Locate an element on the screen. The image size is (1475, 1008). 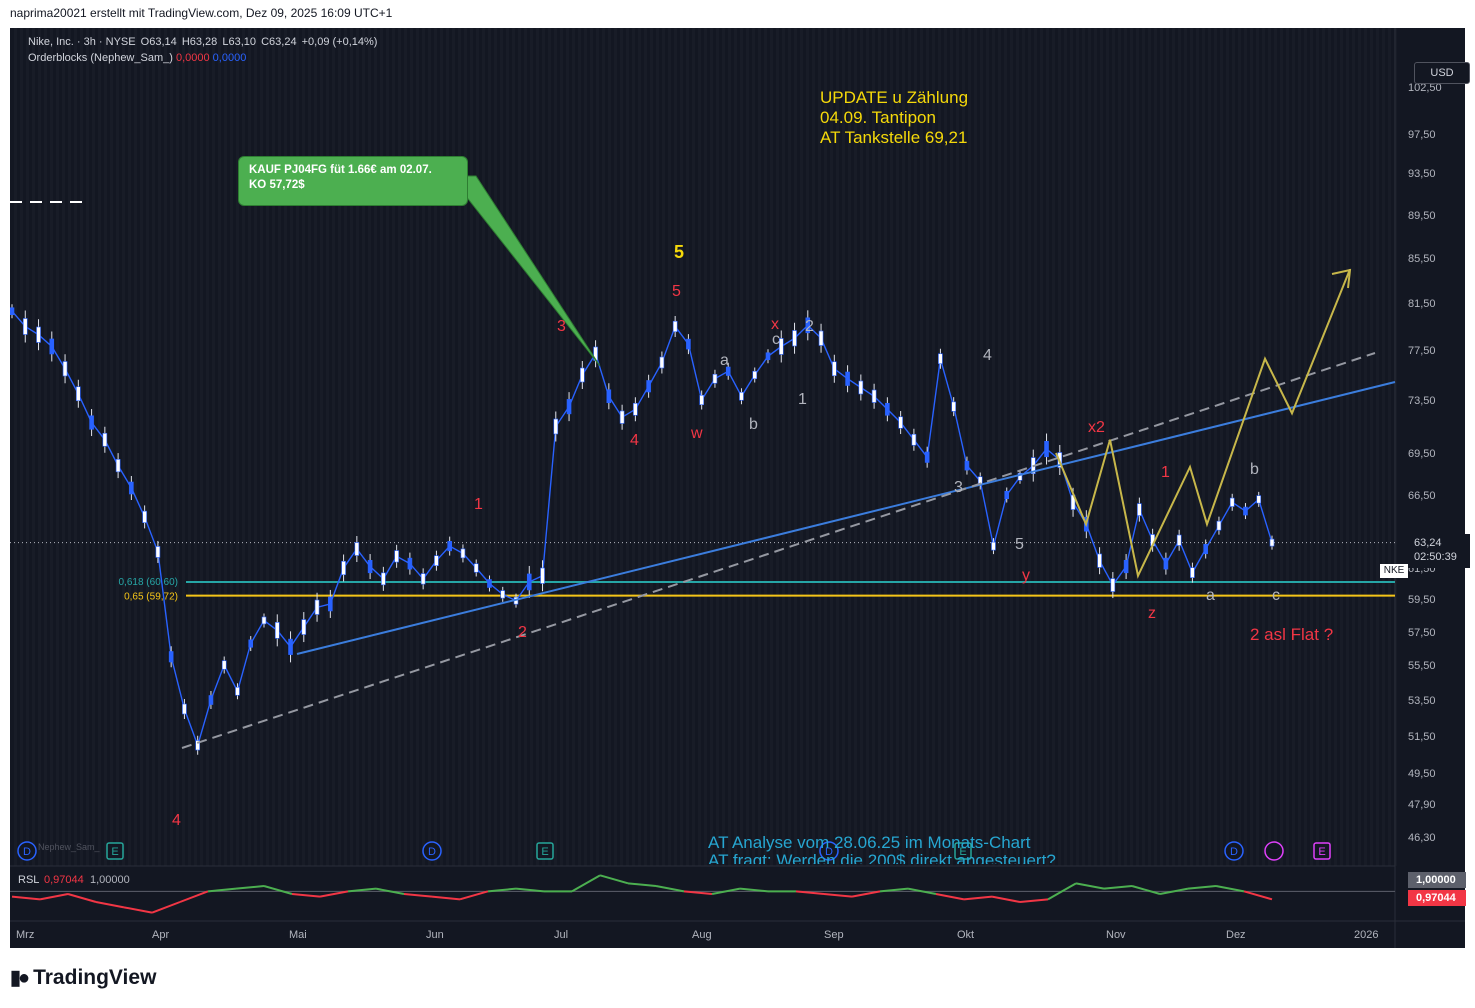
update-note-line: UPDATE u Zählung is located at coordinates (894, 97).